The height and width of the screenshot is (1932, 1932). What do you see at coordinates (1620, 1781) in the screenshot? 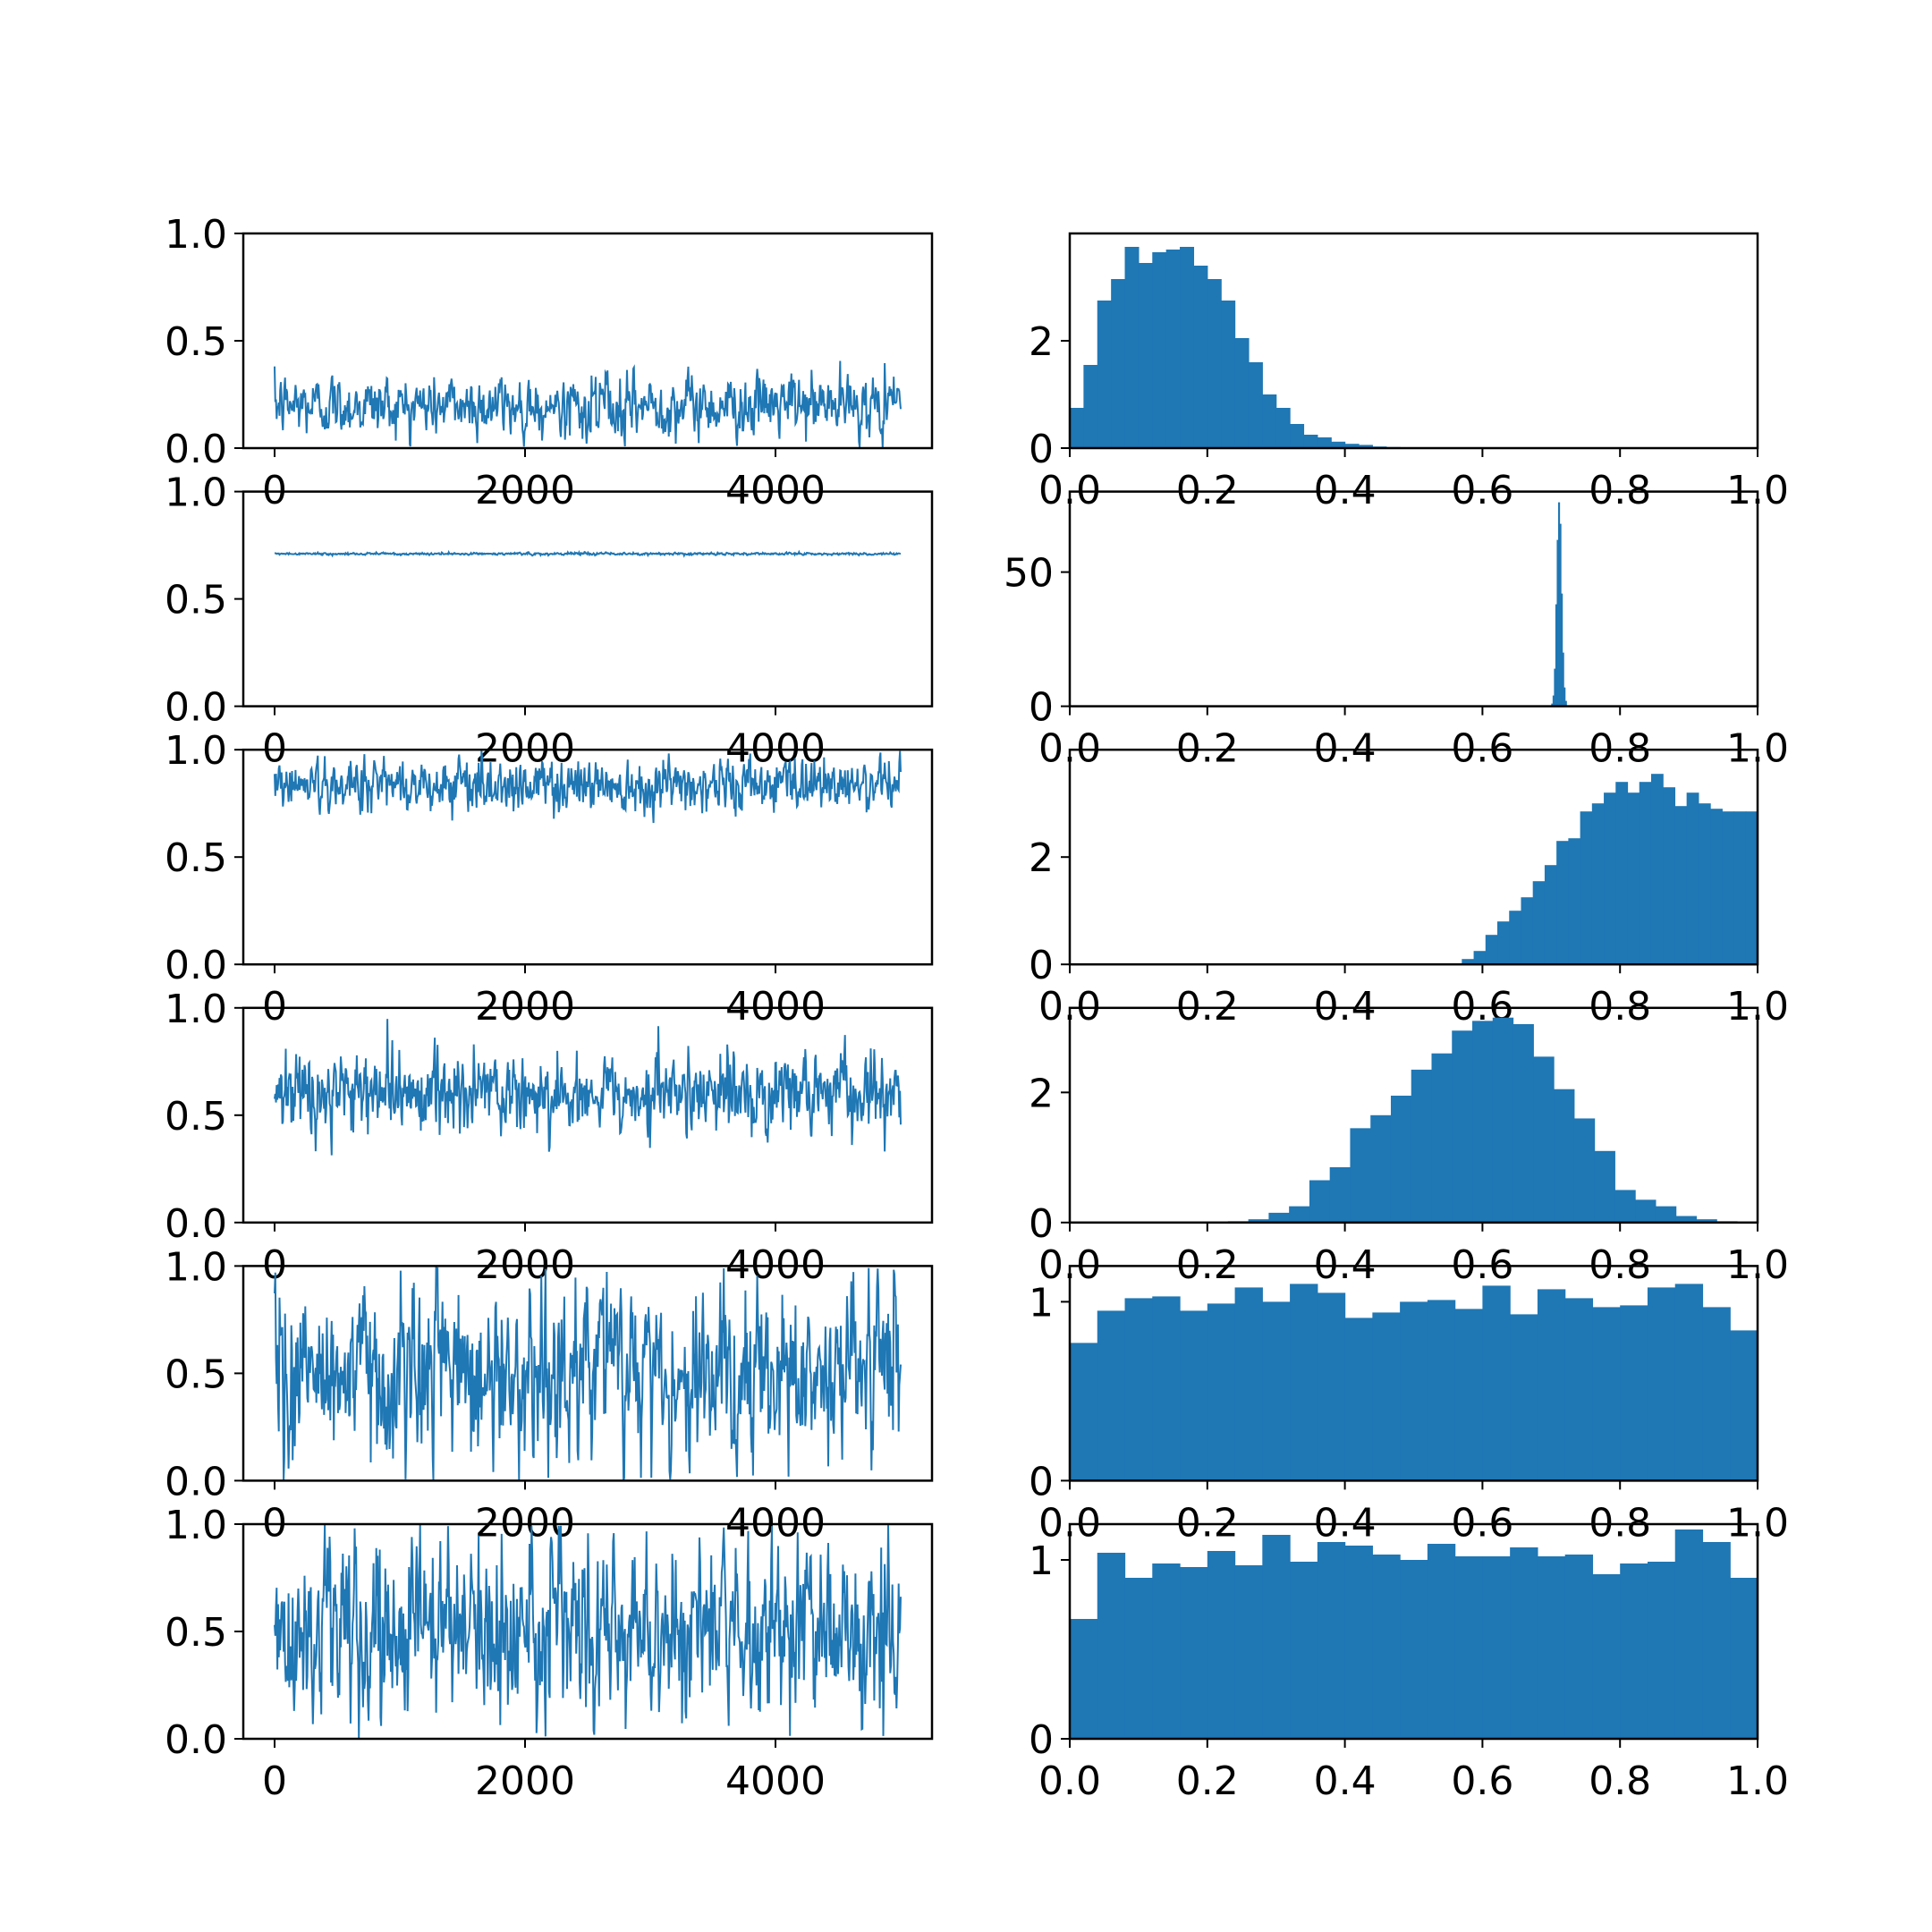
I see `x-tick-label: 0.8` at bounding box center [1620, 1781].